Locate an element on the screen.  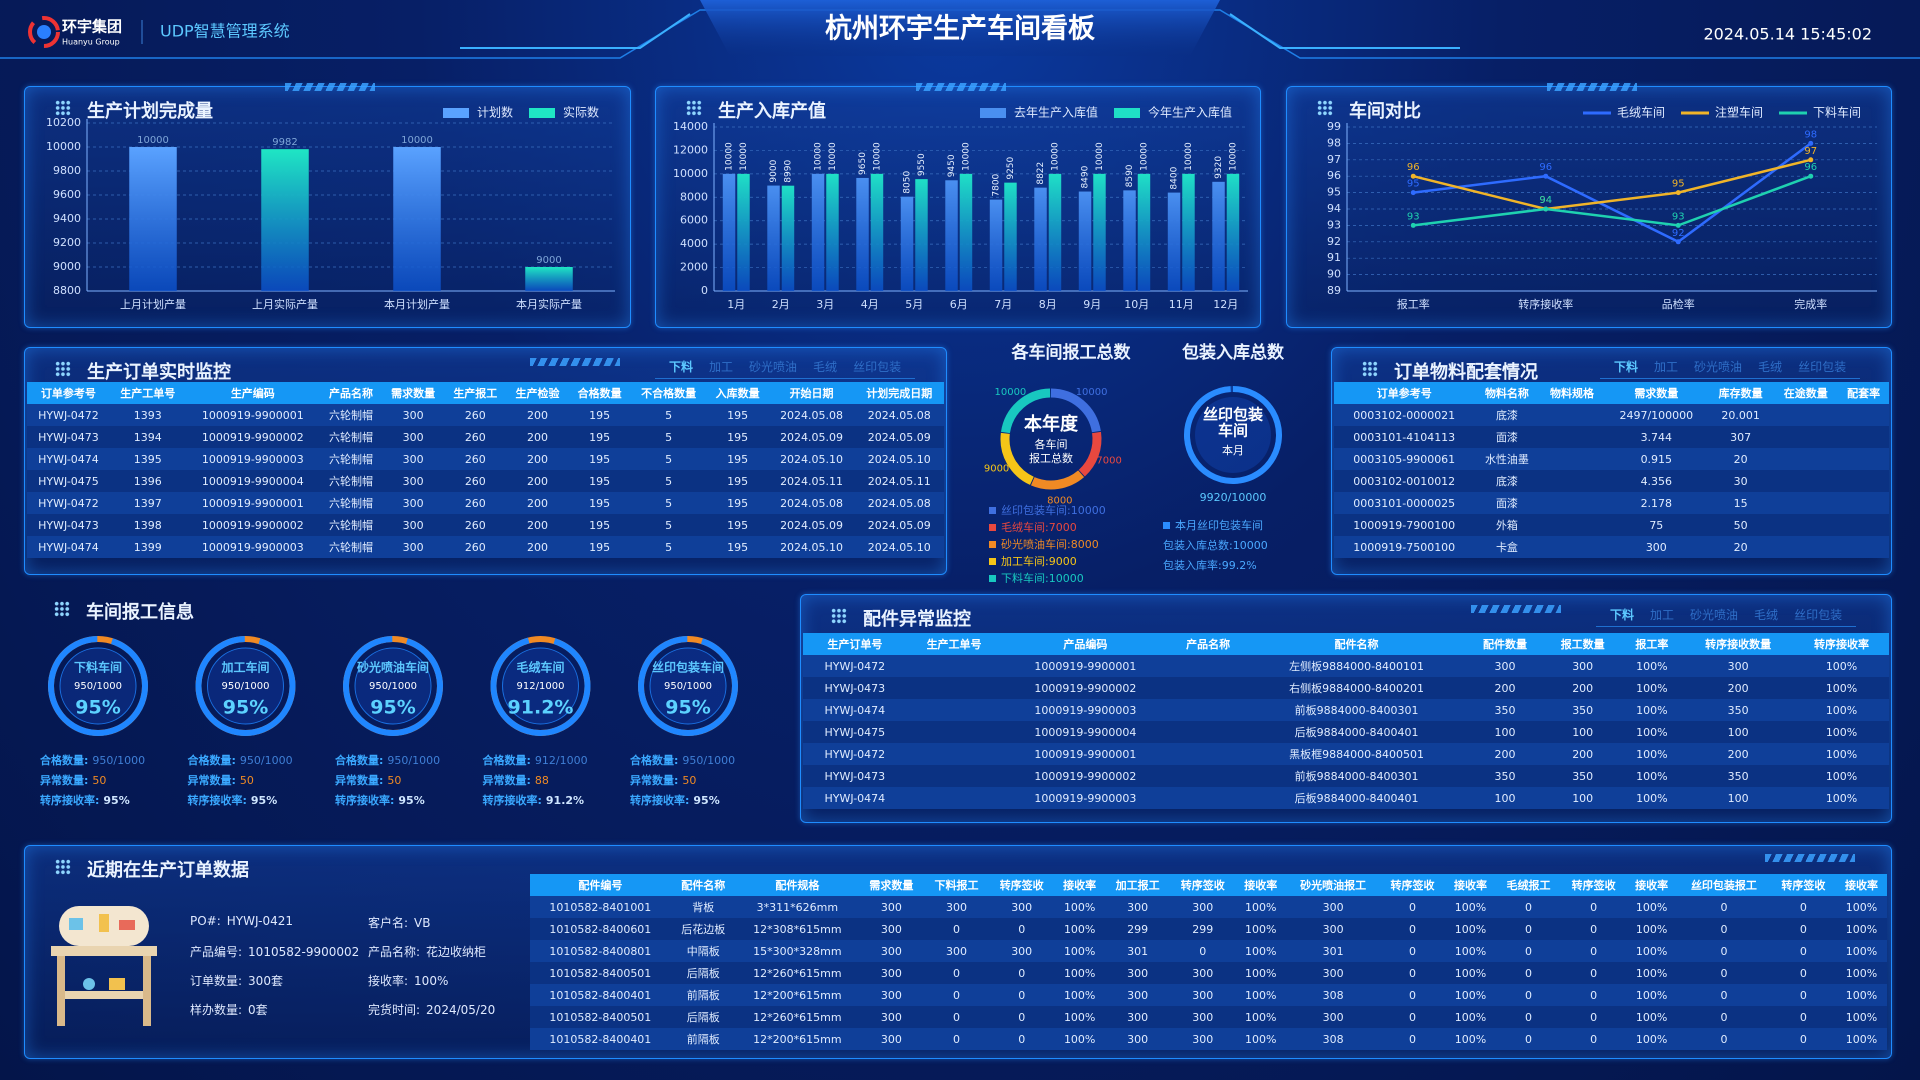
workshop-stat: 异常数量: 50 is located at coordinates (368, 780).